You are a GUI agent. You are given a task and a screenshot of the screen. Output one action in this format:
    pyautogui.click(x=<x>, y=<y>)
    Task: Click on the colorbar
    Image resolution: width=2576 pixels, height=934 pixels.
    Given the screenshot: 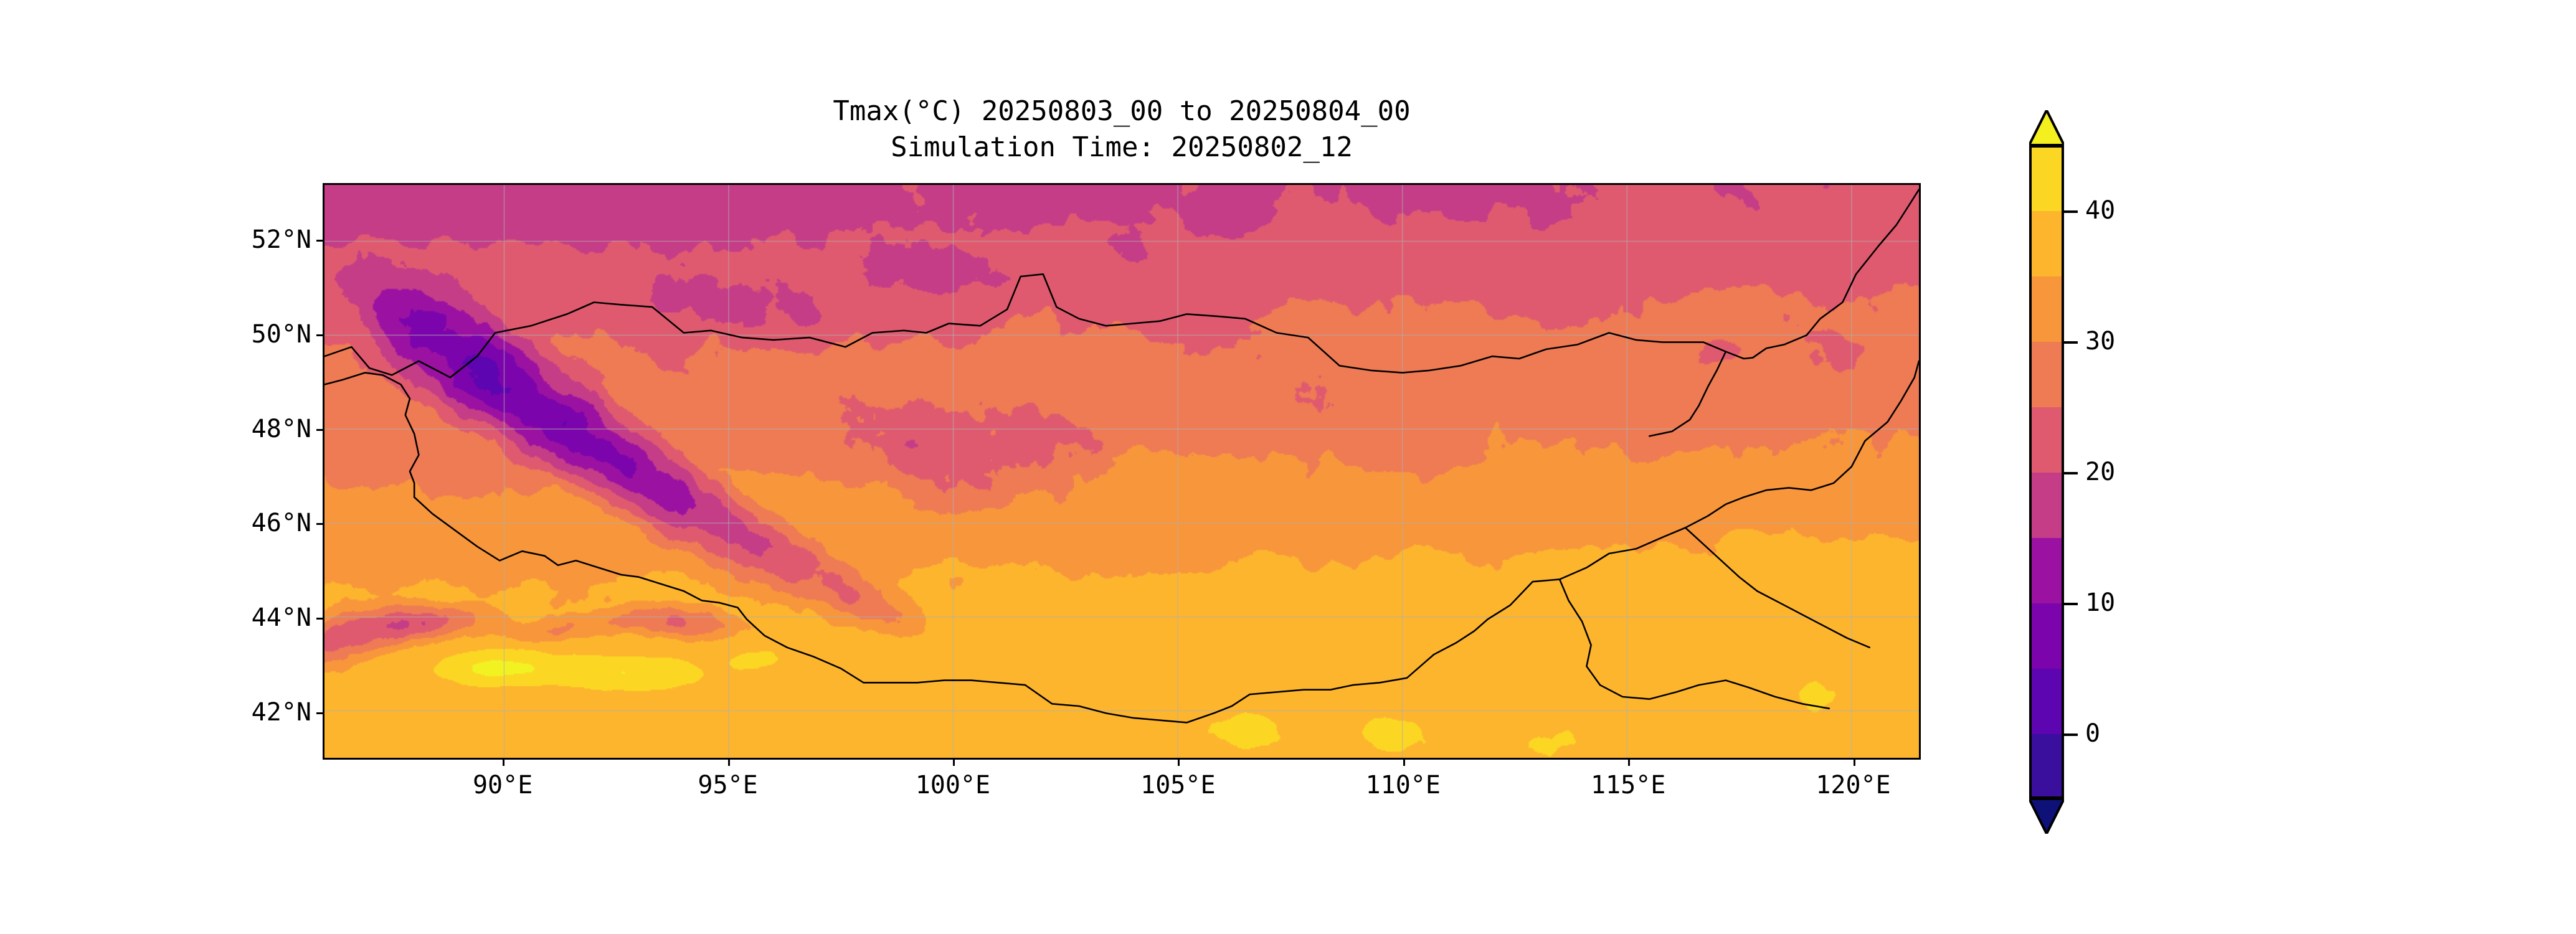 What is the action you would take?
    pyautogui.click(x=2046, y=472)
    